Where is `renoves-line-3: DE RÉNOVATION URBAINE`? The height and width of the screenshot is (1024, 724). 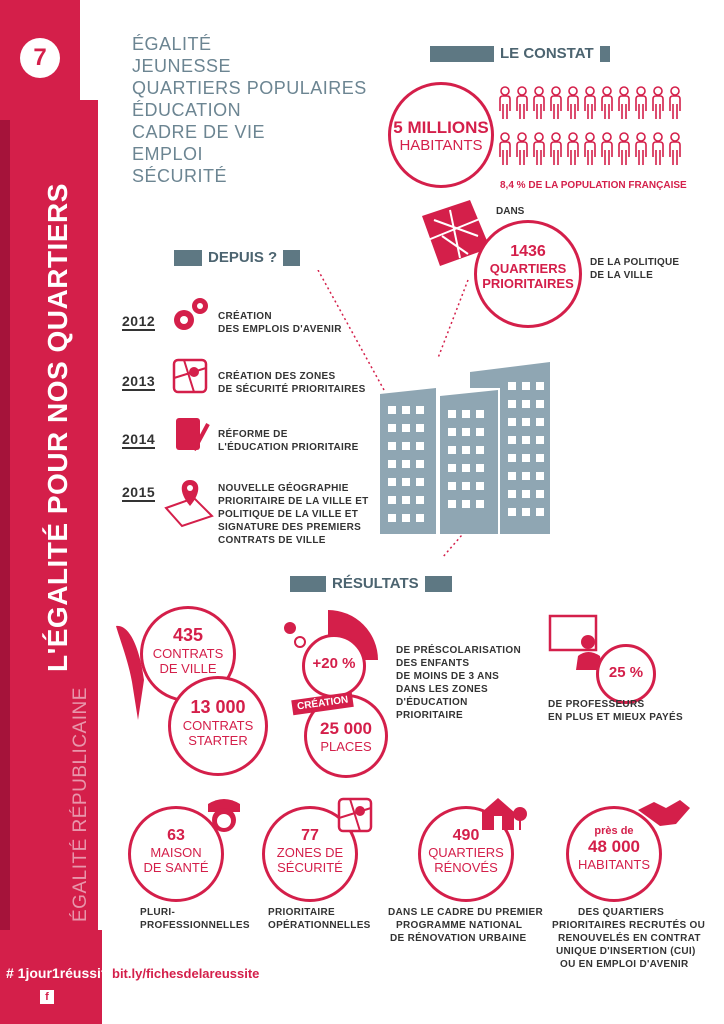 renoves-line-3: DE RÉNOVATION URBAINE is located at coordinates (458, 938).